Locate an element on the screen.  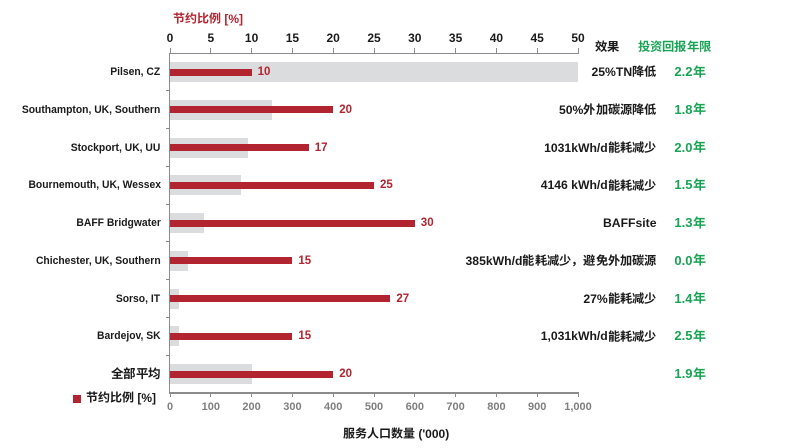
text-run: Sorso, IT is located at coordinates (138, 298).